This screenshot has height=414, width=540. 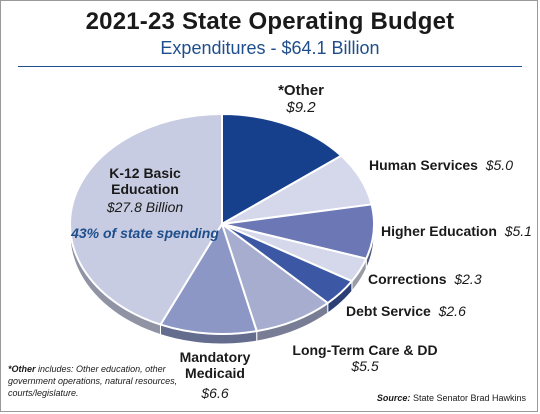 What do you see at coordinates (270, 21) in the screenshot?
I see `chart-title: 2021-23 State Operating Budget` at bounding box center [270, 21].